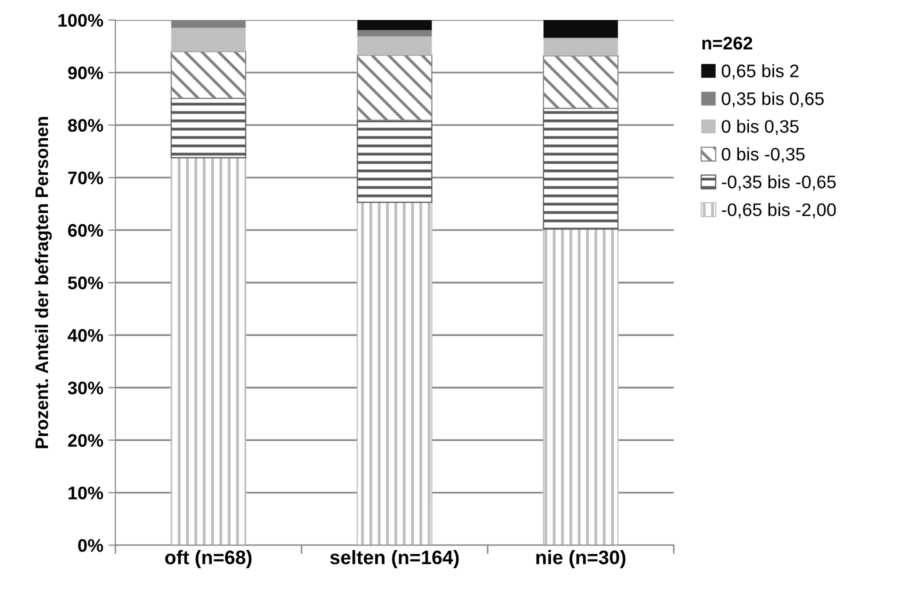  I want to click on legend-title: n=262, so click(727, 43).